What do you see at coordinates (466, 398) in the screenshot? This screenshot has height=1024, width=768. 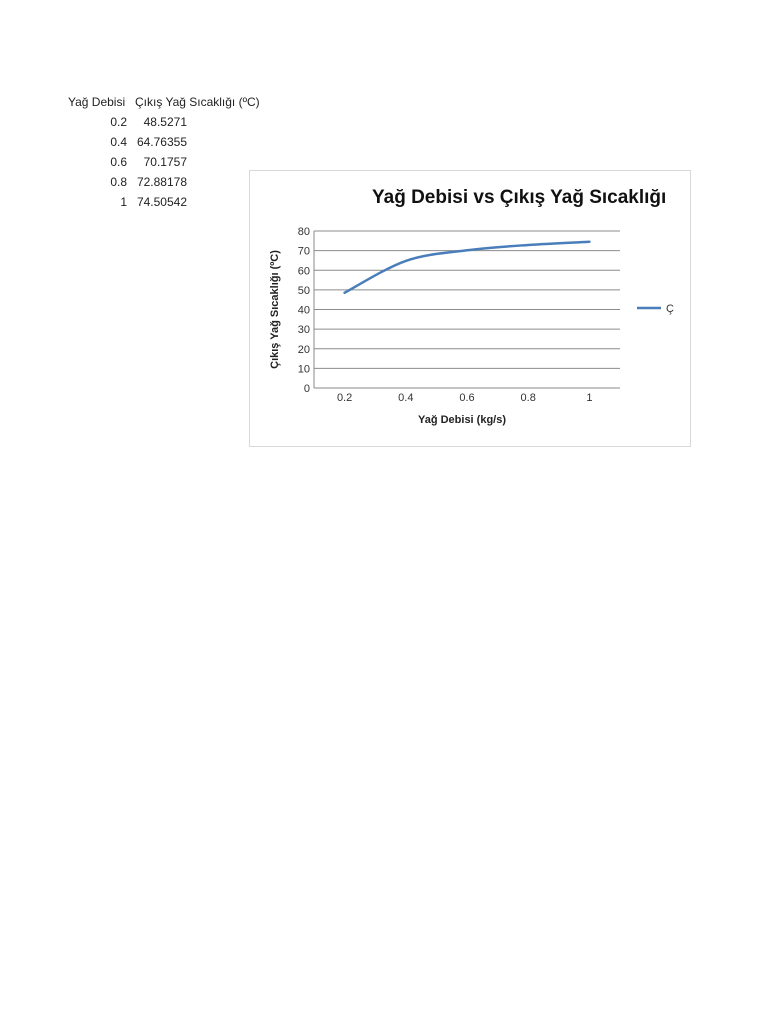 I see `x-tick-label: 0.6` at bounding box center [466, 398].